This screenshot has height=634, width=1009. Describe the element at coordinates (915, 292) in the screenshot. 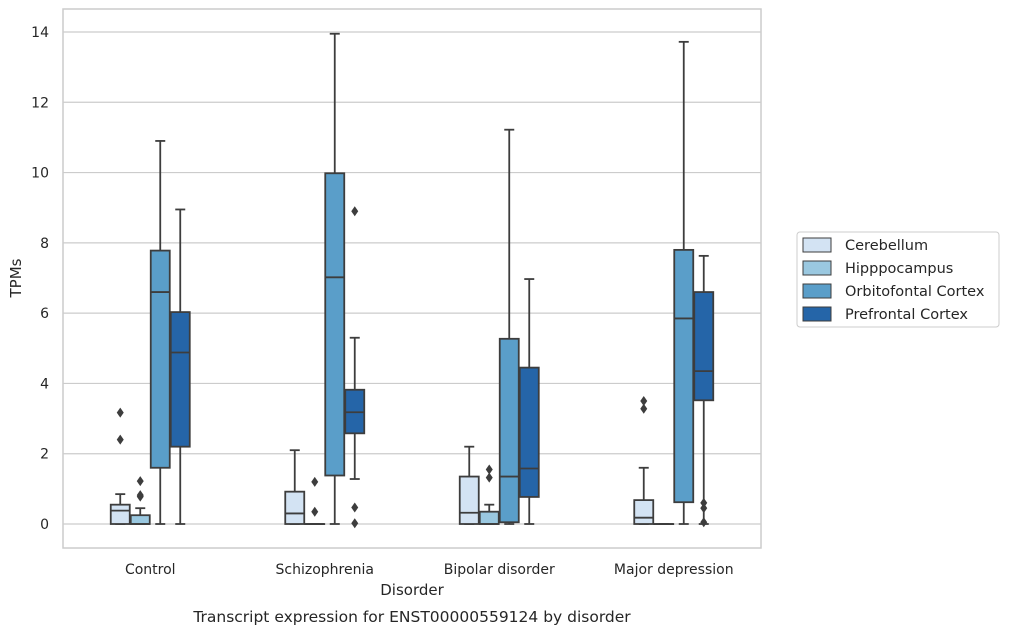

I see `legend-label: Orbitofontal Cortex` at that location.